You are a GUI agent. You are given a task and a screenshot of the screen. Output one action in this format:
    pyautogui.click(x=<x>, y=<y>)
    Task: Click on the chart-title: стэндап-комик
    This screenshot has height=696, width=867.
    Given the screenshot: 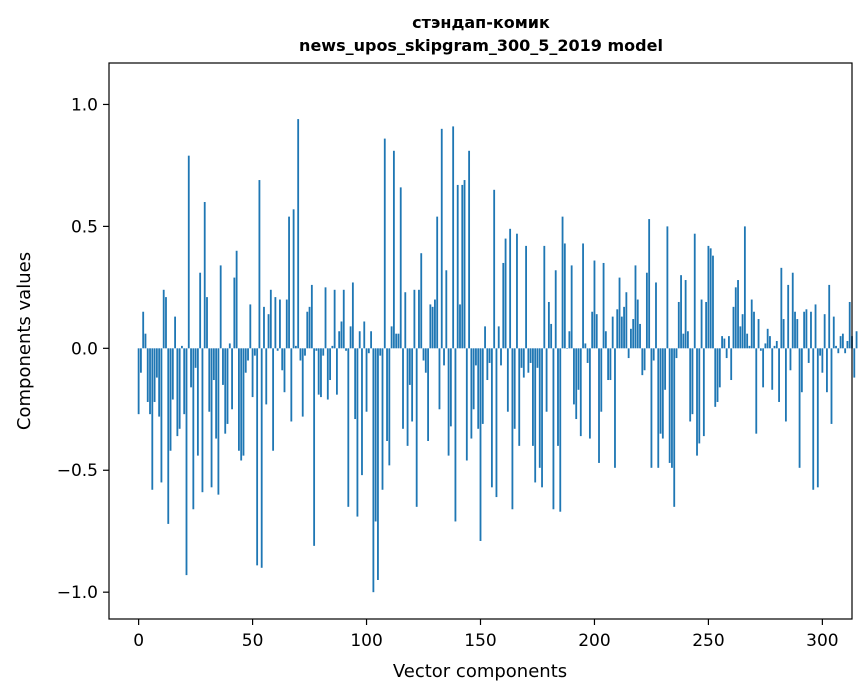 What is the action you would take?
    pyautogui.click(x=481, y=22)
    